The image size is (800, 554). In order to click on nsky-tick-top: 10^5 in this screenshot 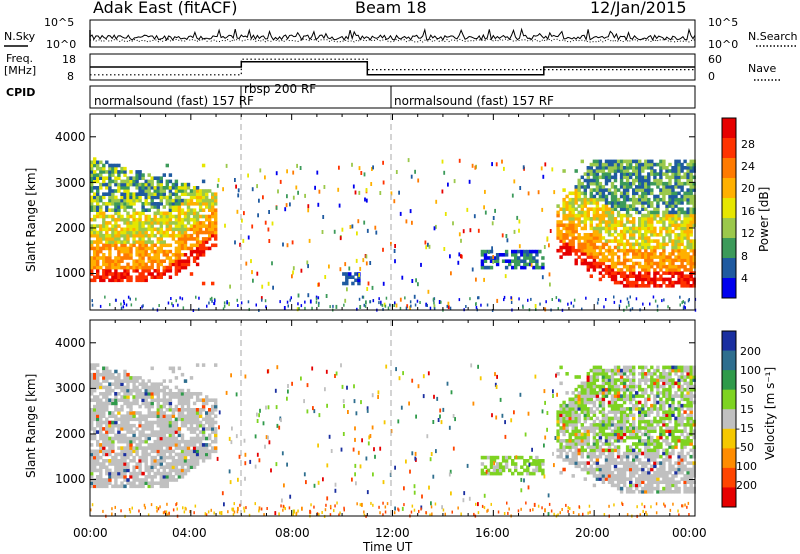, I will do `click(59, 22)`.